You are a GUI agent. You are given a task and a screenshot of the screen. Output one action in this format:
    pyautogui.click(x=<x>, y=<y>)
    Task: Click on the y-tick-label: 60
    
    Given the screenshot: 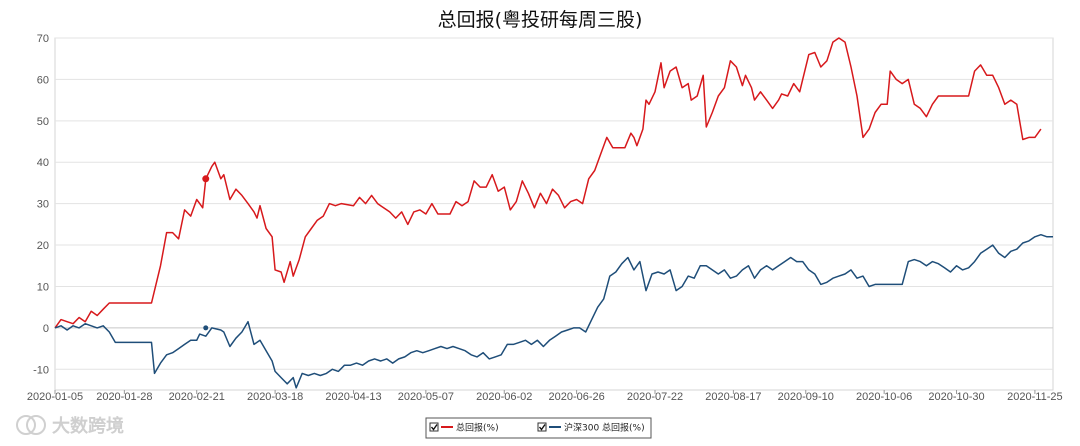 What is the action you would take?
    pyautogui.click(x=43, y=80)
    